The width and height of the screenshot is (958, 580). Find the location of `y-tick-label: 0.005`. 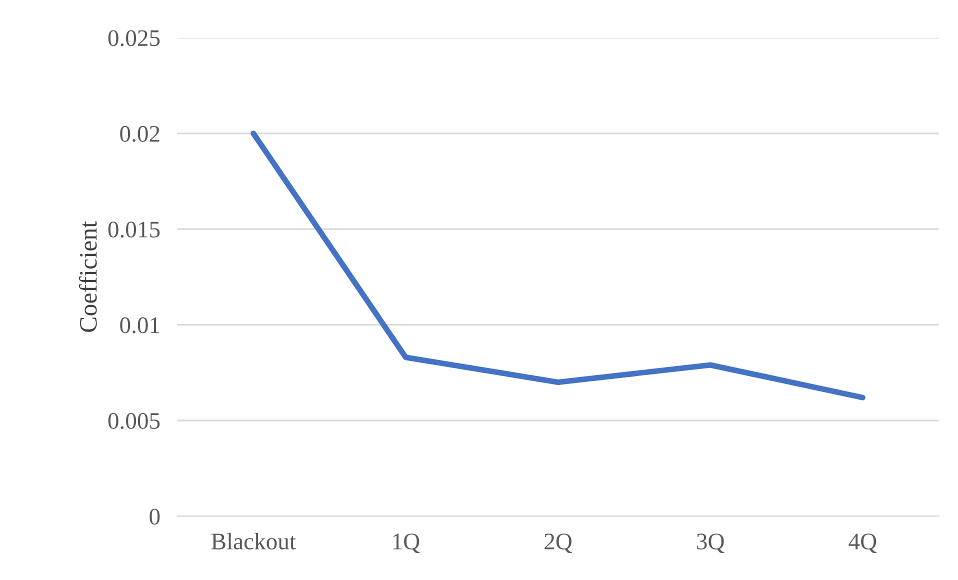

y-tick-label: 0.005 is located at coordinates (134, 421).